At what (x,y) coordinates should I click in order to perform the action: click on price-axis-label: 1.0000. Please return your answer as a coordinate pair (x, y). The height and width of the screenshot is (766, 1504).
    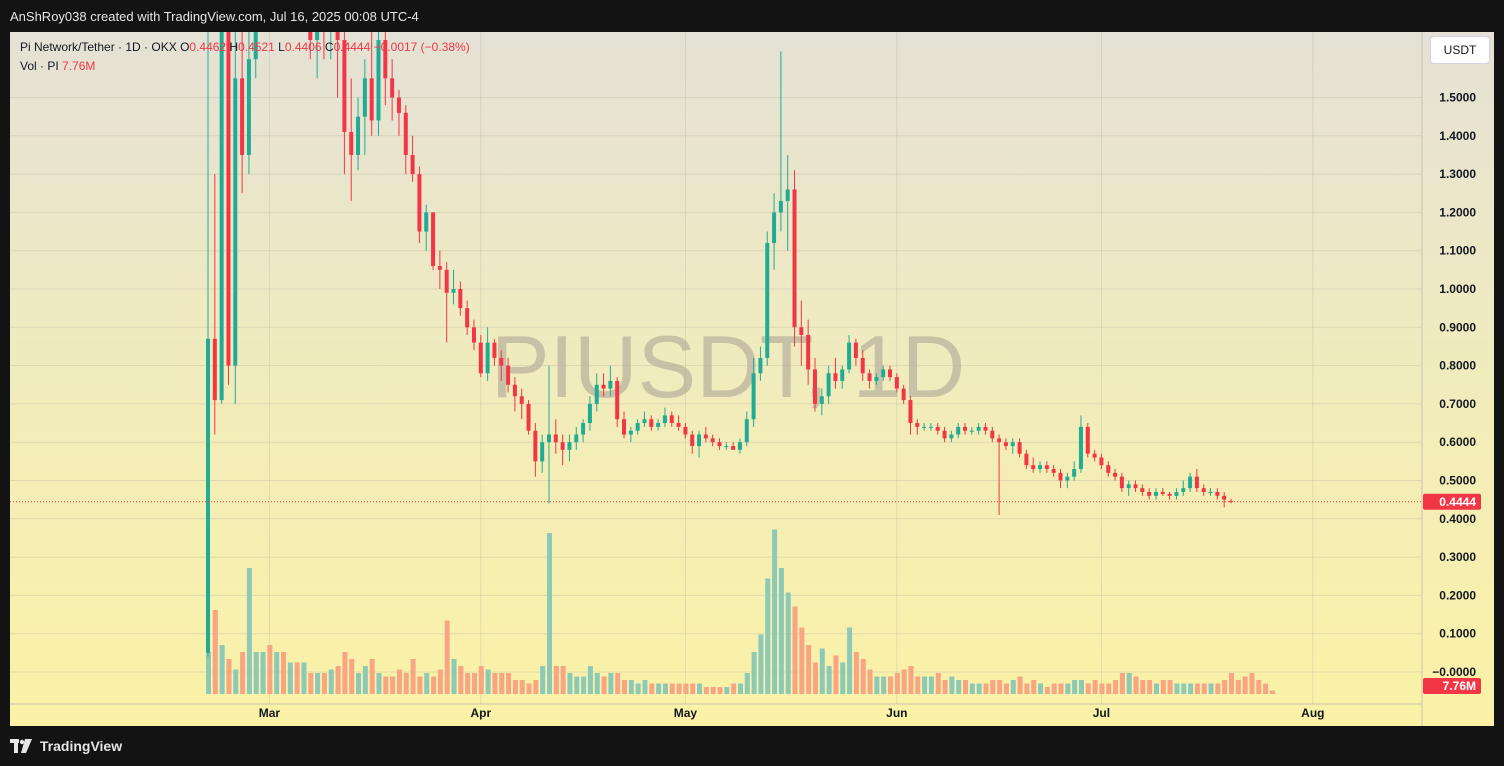
    Looking at the image, I should click on (1457, 289).